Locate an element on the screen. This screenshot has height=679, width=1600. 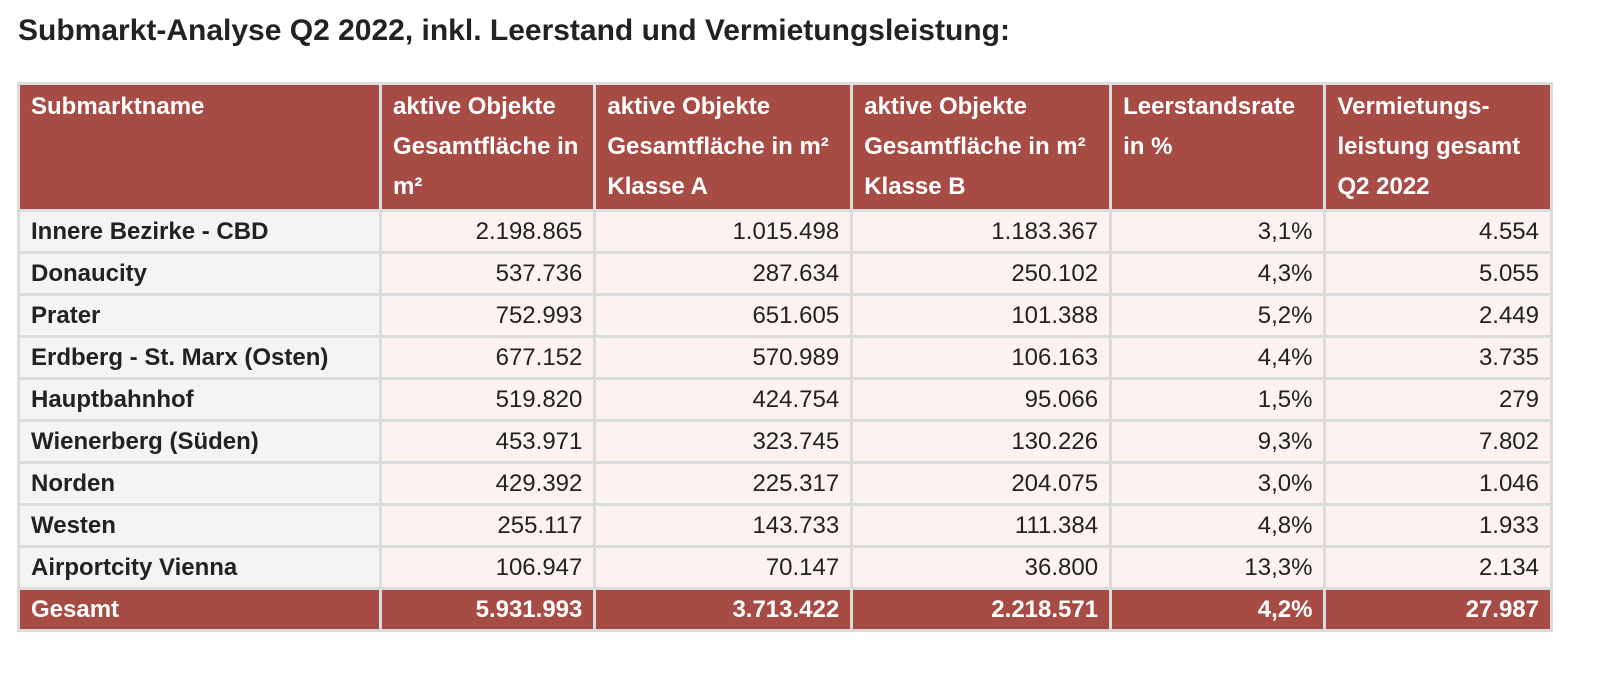
cell: 570.989 is located at coordinates (723, 357).